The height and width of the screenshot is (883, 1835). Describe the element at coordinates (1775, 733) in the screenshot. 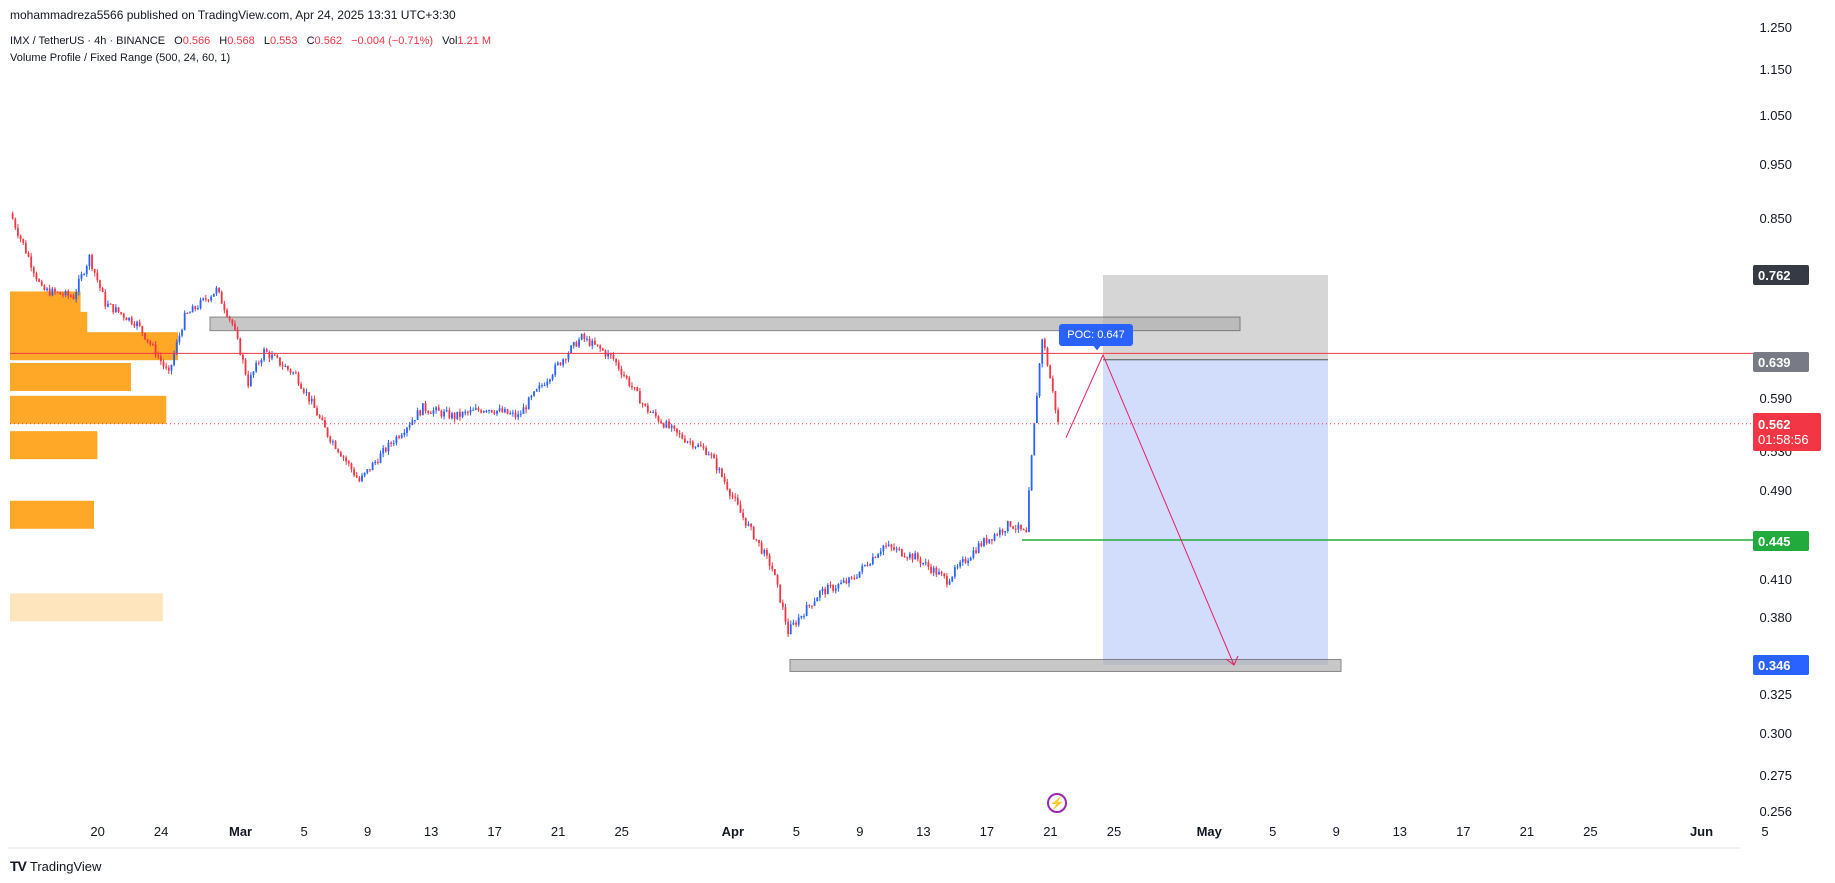

I see `price-axis-label: 0.300` at that location.